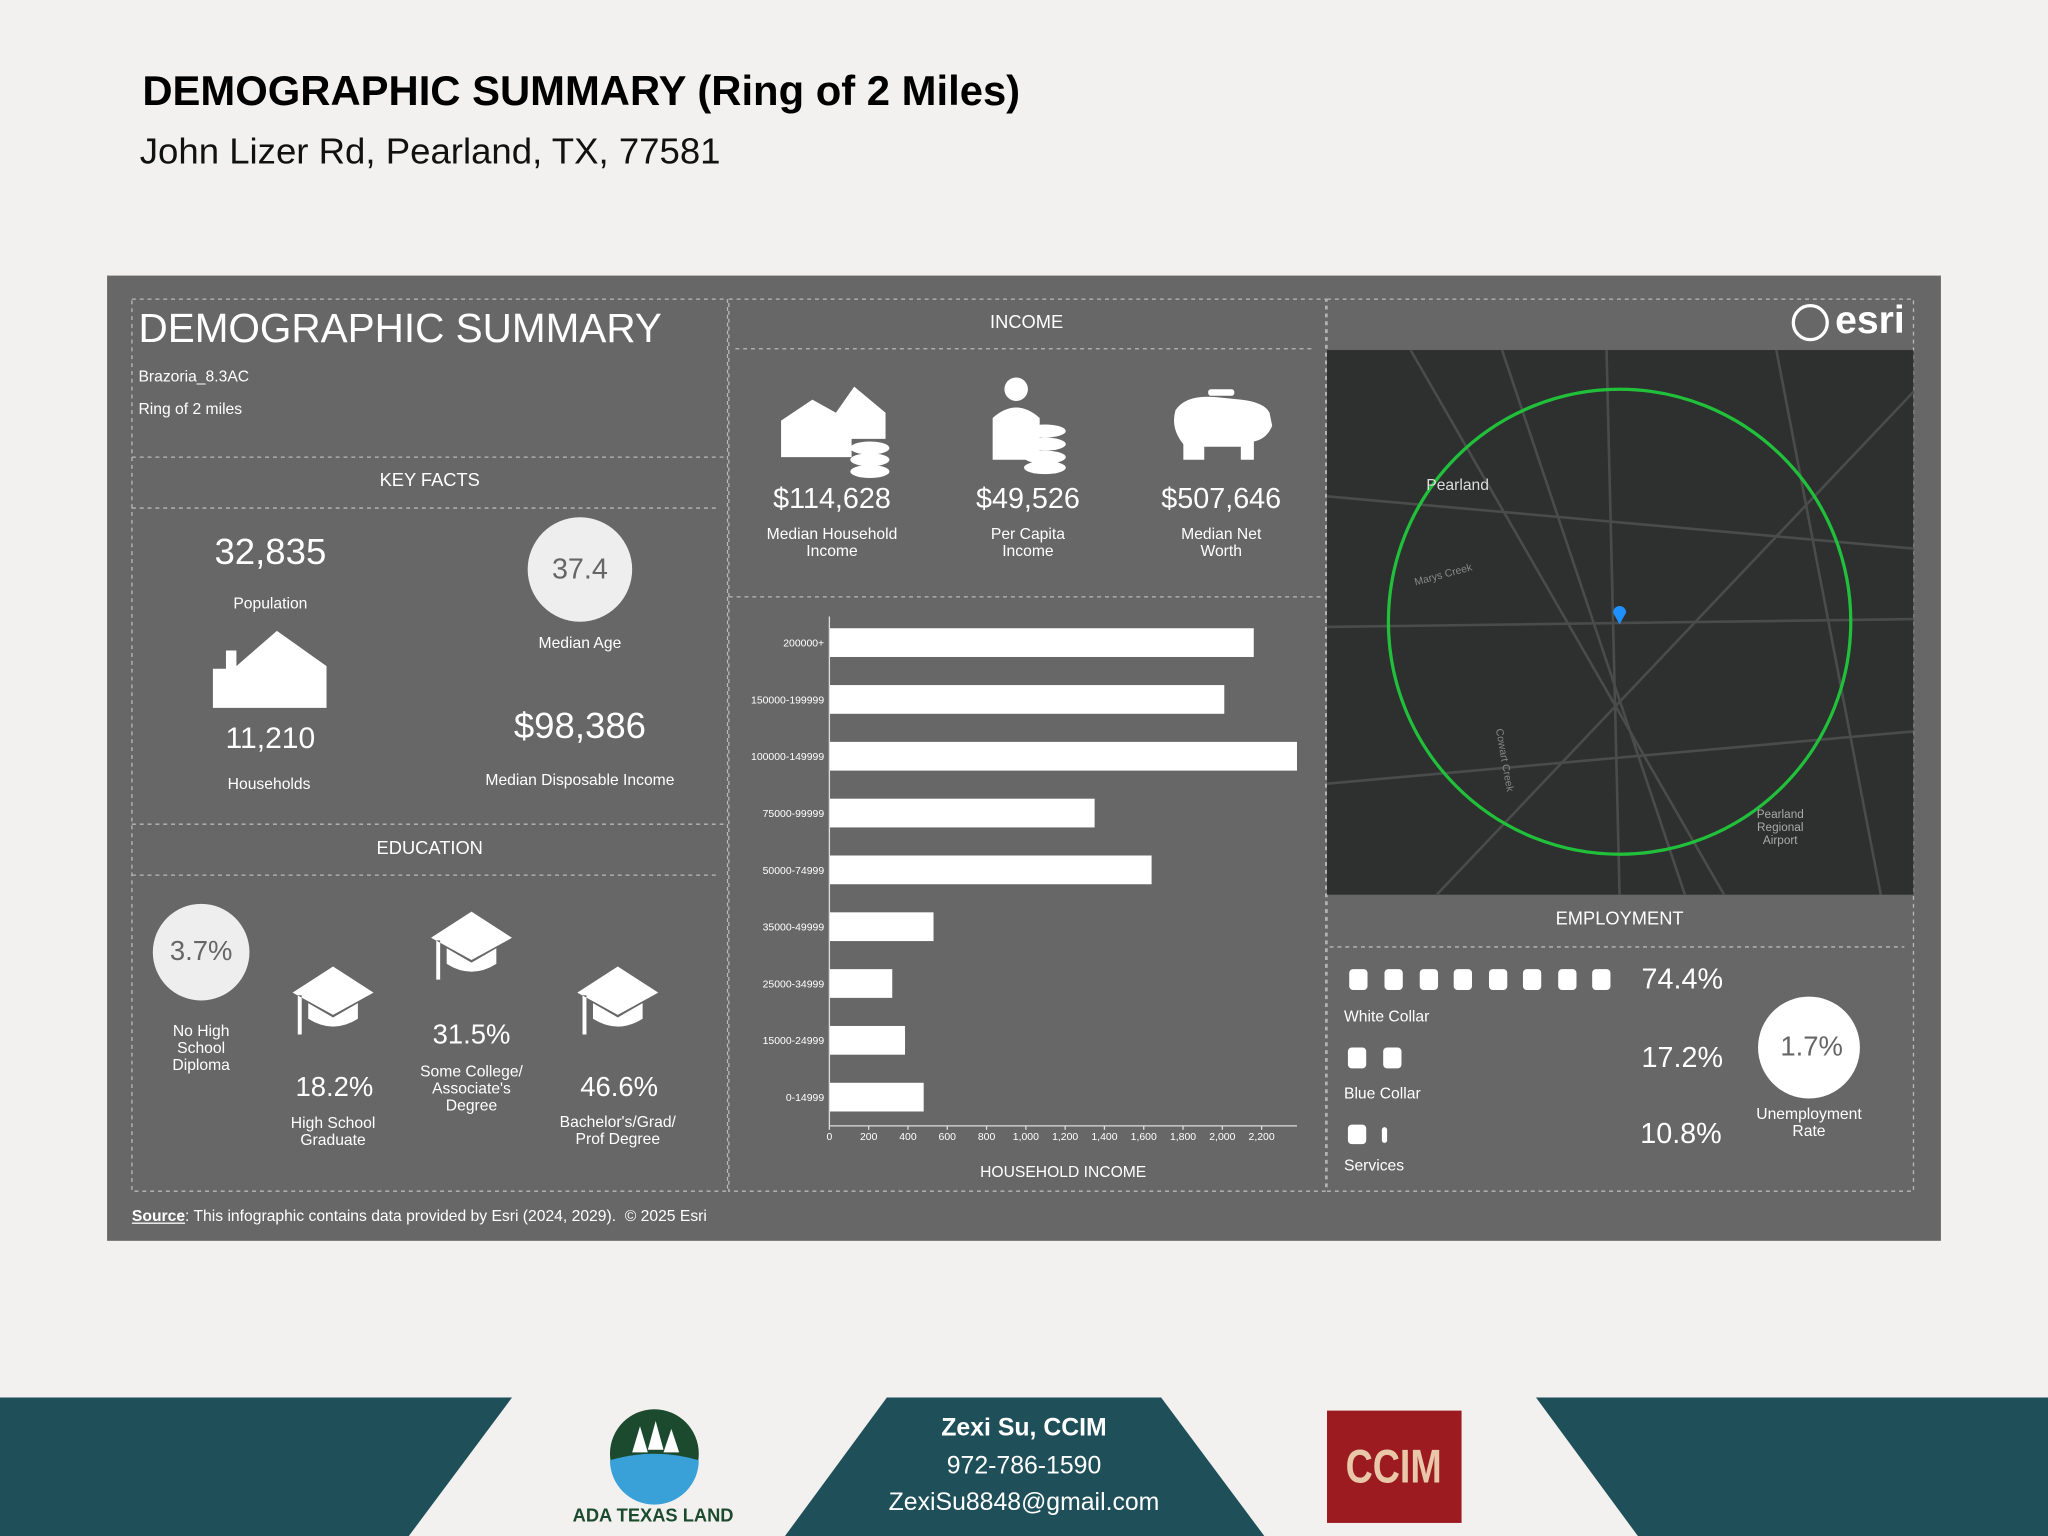 Image resolution: width=2048 pixels, height=1536 pixels. What do you see at coordinates (430, 151) in the screenshot?
I see `page-subtitle: John Lizer Rd, Pearland, TX, 77581` at bounding box center [430, 151].